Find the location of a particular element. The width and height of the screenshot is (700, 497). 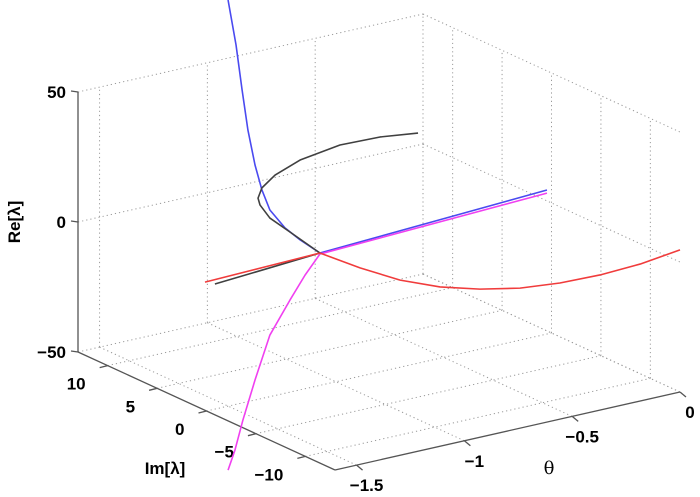

z-tick-label: 50 is located at coordinates (56, 92).